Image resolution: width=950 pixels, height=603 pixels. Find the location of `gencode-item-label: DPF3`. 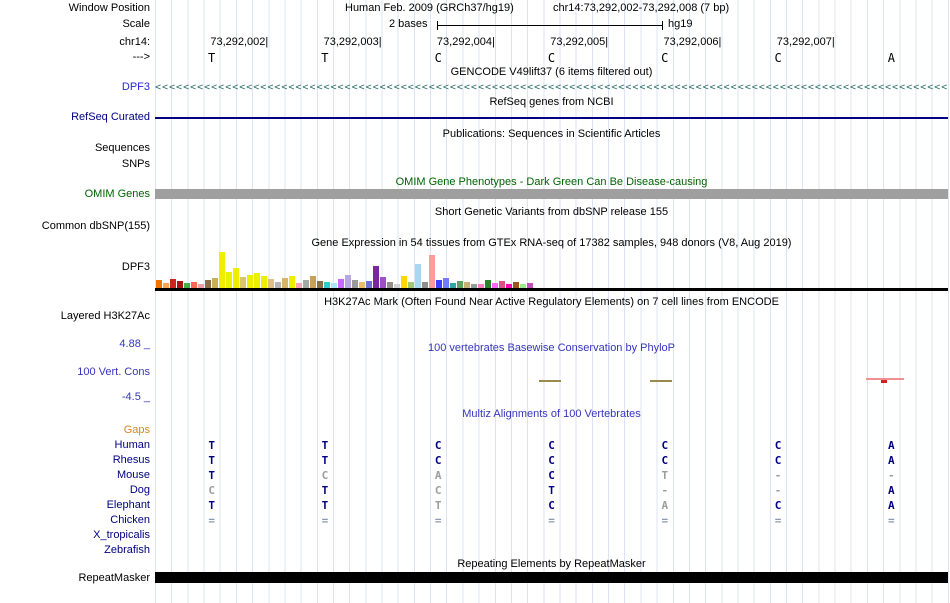

gencode-item-label: DPF3 is located at coordinates (135, 87).